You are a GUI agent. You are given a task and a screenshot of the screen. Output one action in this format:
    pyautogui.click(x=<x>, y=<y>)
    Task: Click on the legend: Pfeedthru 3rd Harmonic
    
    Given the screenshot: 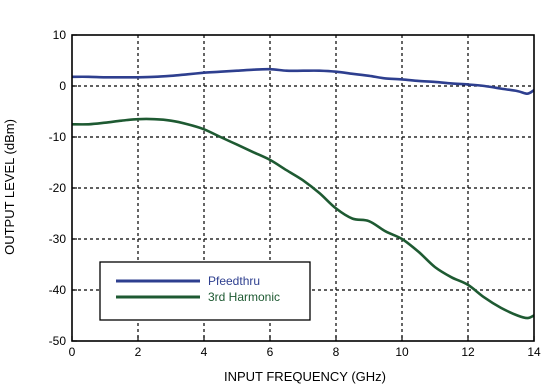 What is the action you would take?
    pyautogui.click(x=205, y=291)
    